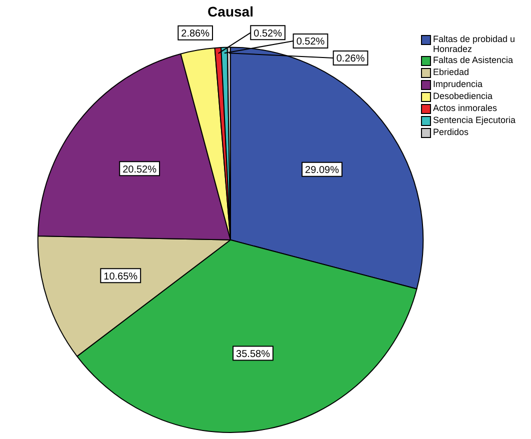 Image resolution: width=531 pixels, height=439 pixels. Describe the element at coordinates (322, 170) in the screenshot. I see `data-label: 29.09%` at that location.